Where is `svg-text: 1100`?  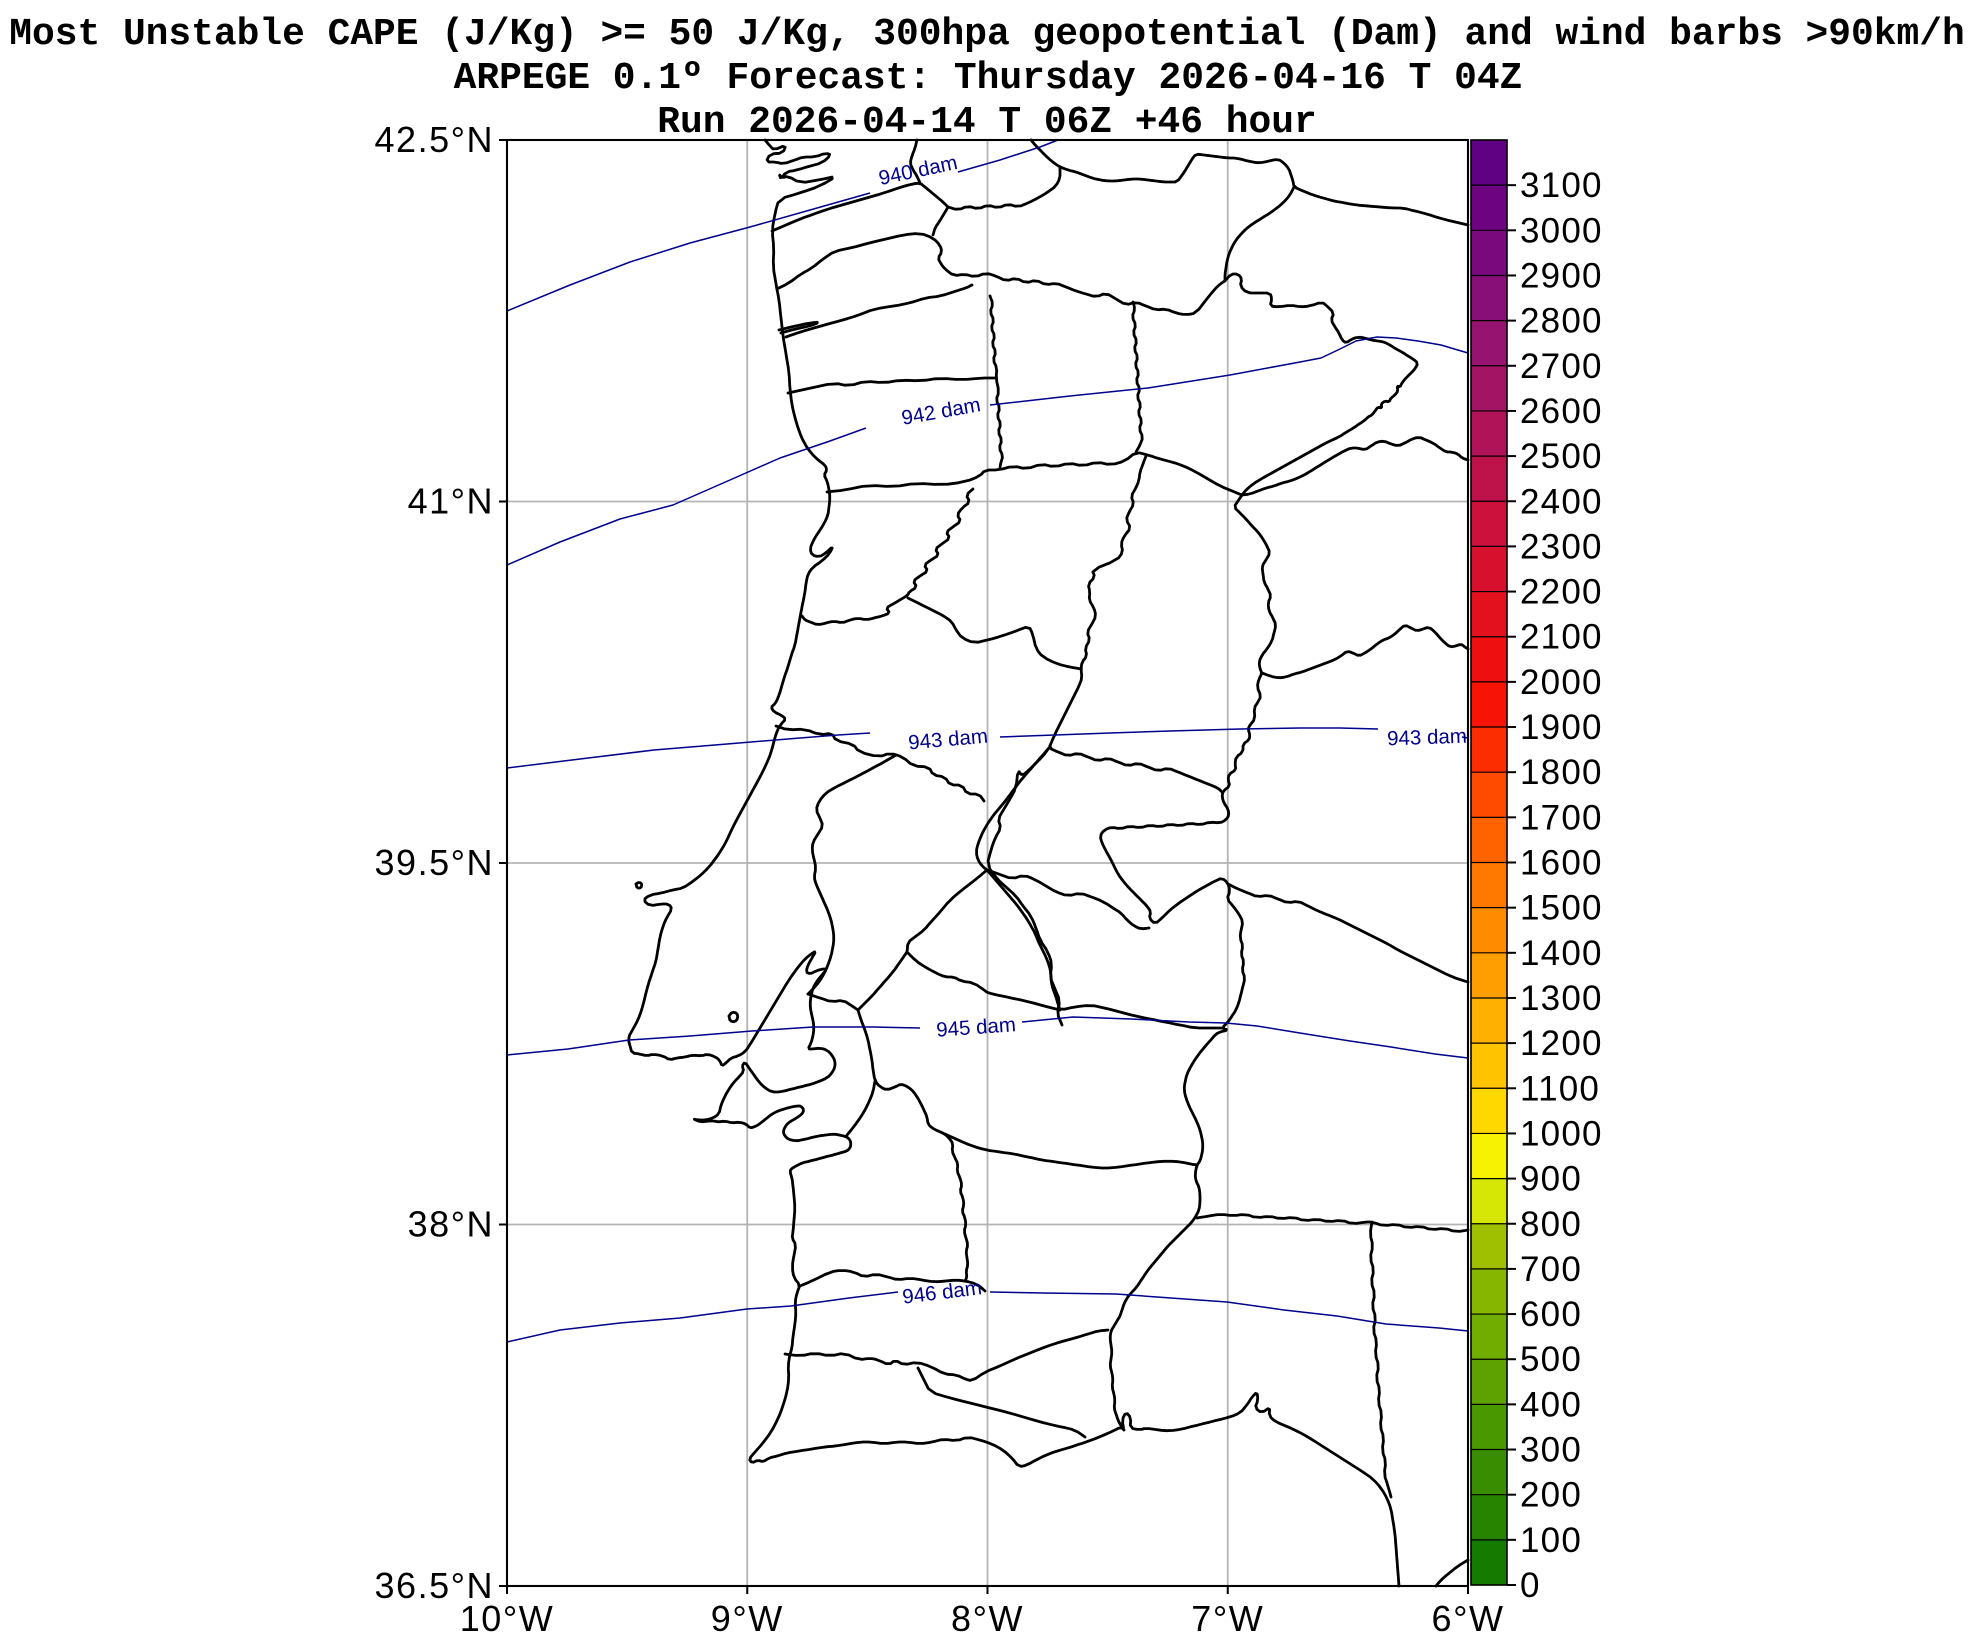
svg-text: 1100 is located at coordinates (1560, 1088).